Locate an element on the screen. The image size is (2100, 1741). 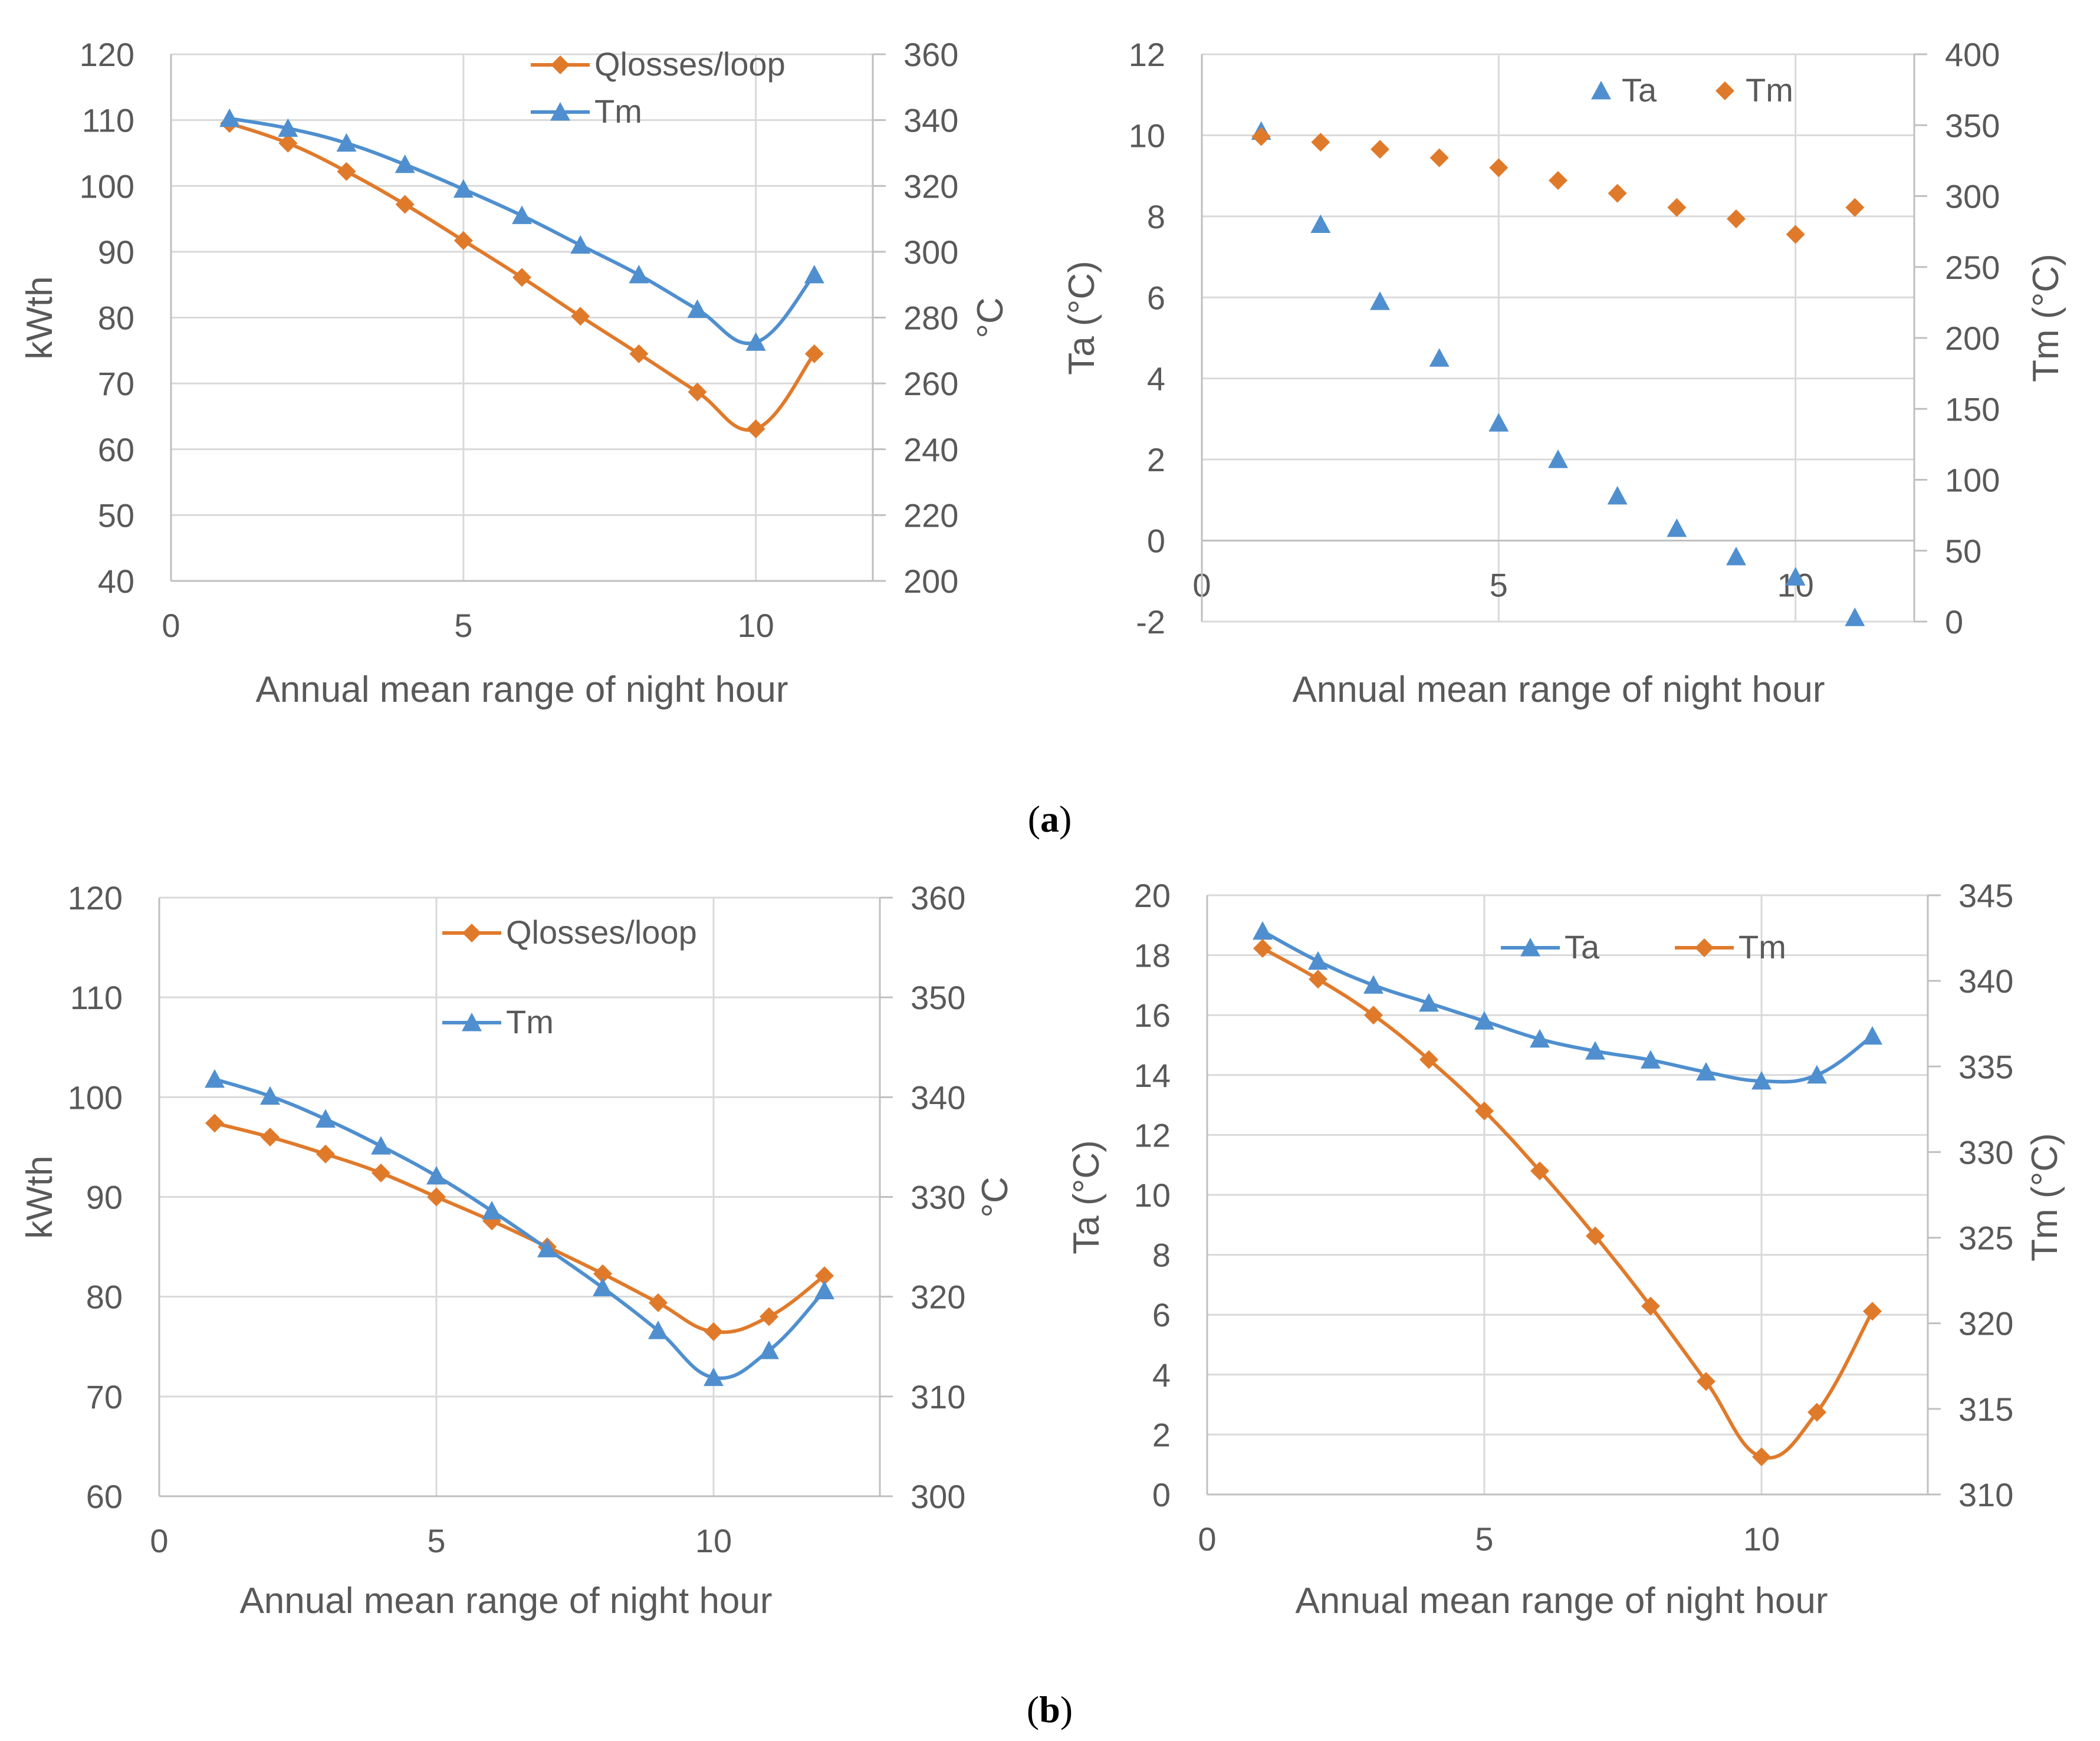
y2-tick-label: 250 is located at coordinates (1972, 267).